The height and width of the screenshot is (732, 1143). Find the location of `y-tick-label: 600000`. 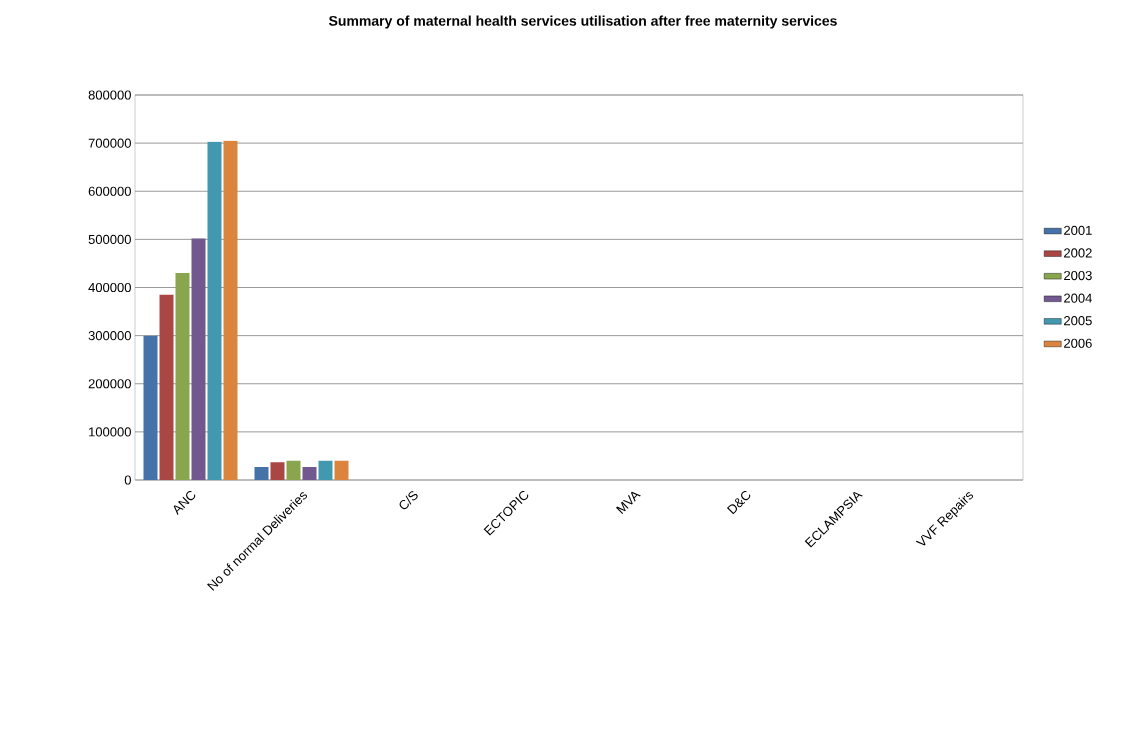

y-tick-label: 600000 is located at coordinates (109, 191).